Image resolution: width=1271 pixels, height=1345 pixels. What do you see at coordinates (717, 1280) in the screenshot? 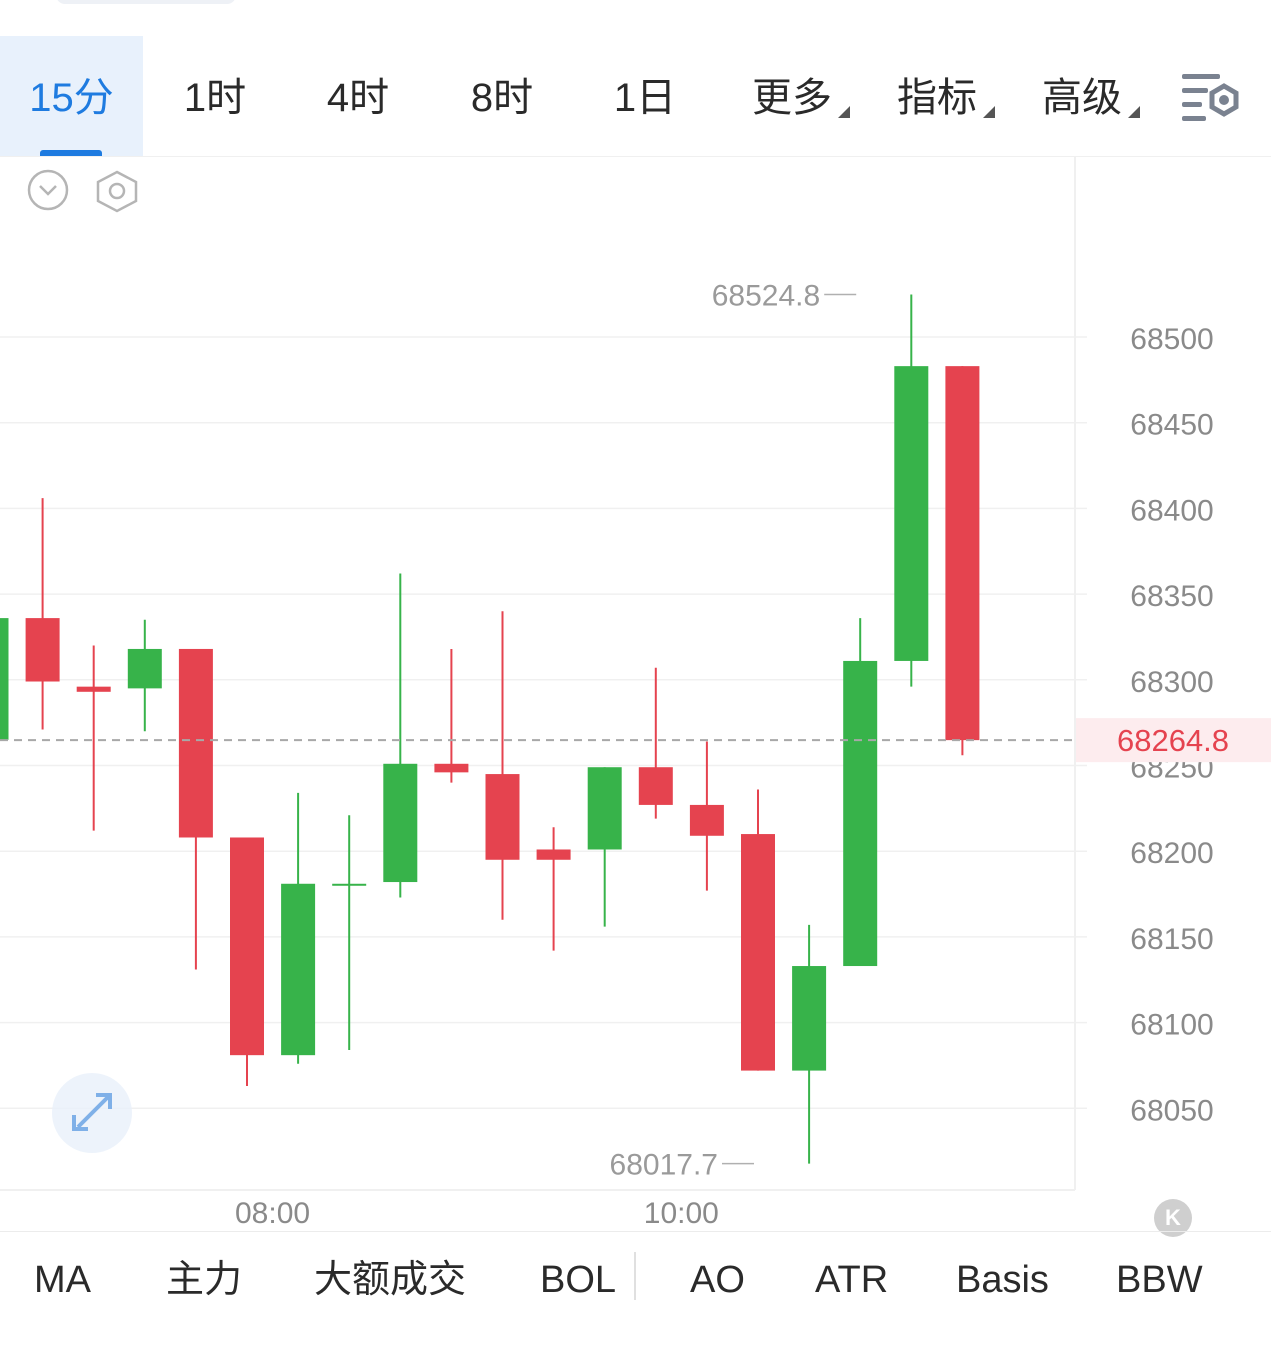
I see `indicator-ao: AO` at bounding box center [717, 1280].